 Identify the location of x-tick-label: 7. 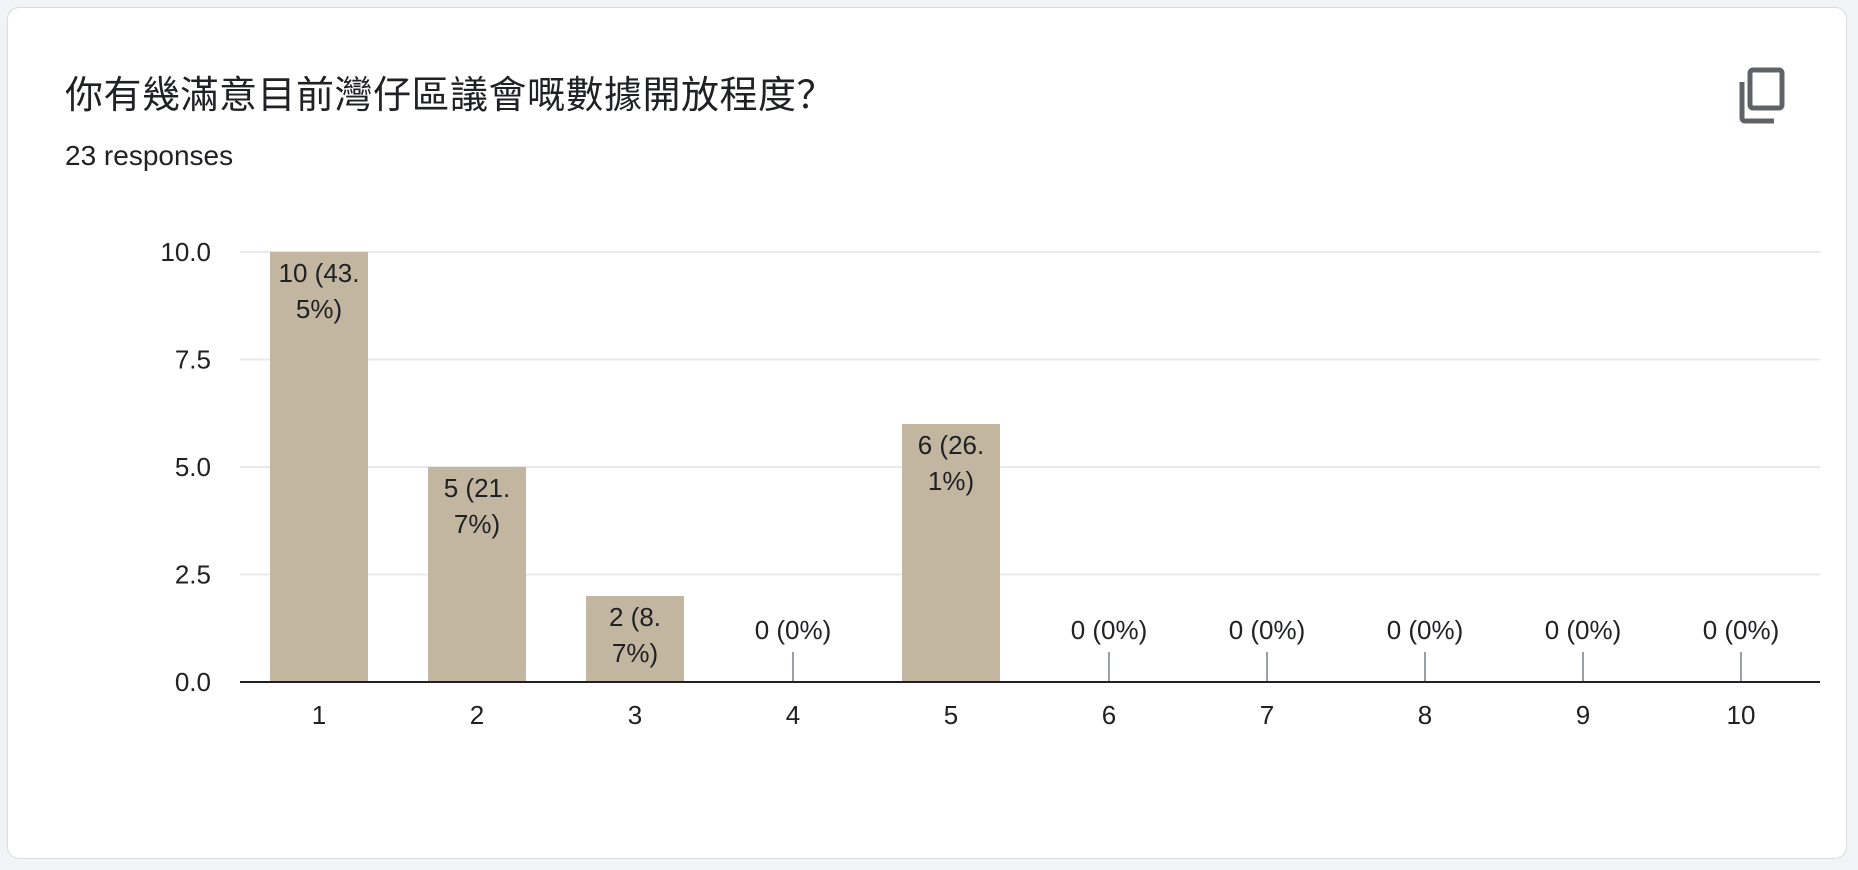
(1267, 715).